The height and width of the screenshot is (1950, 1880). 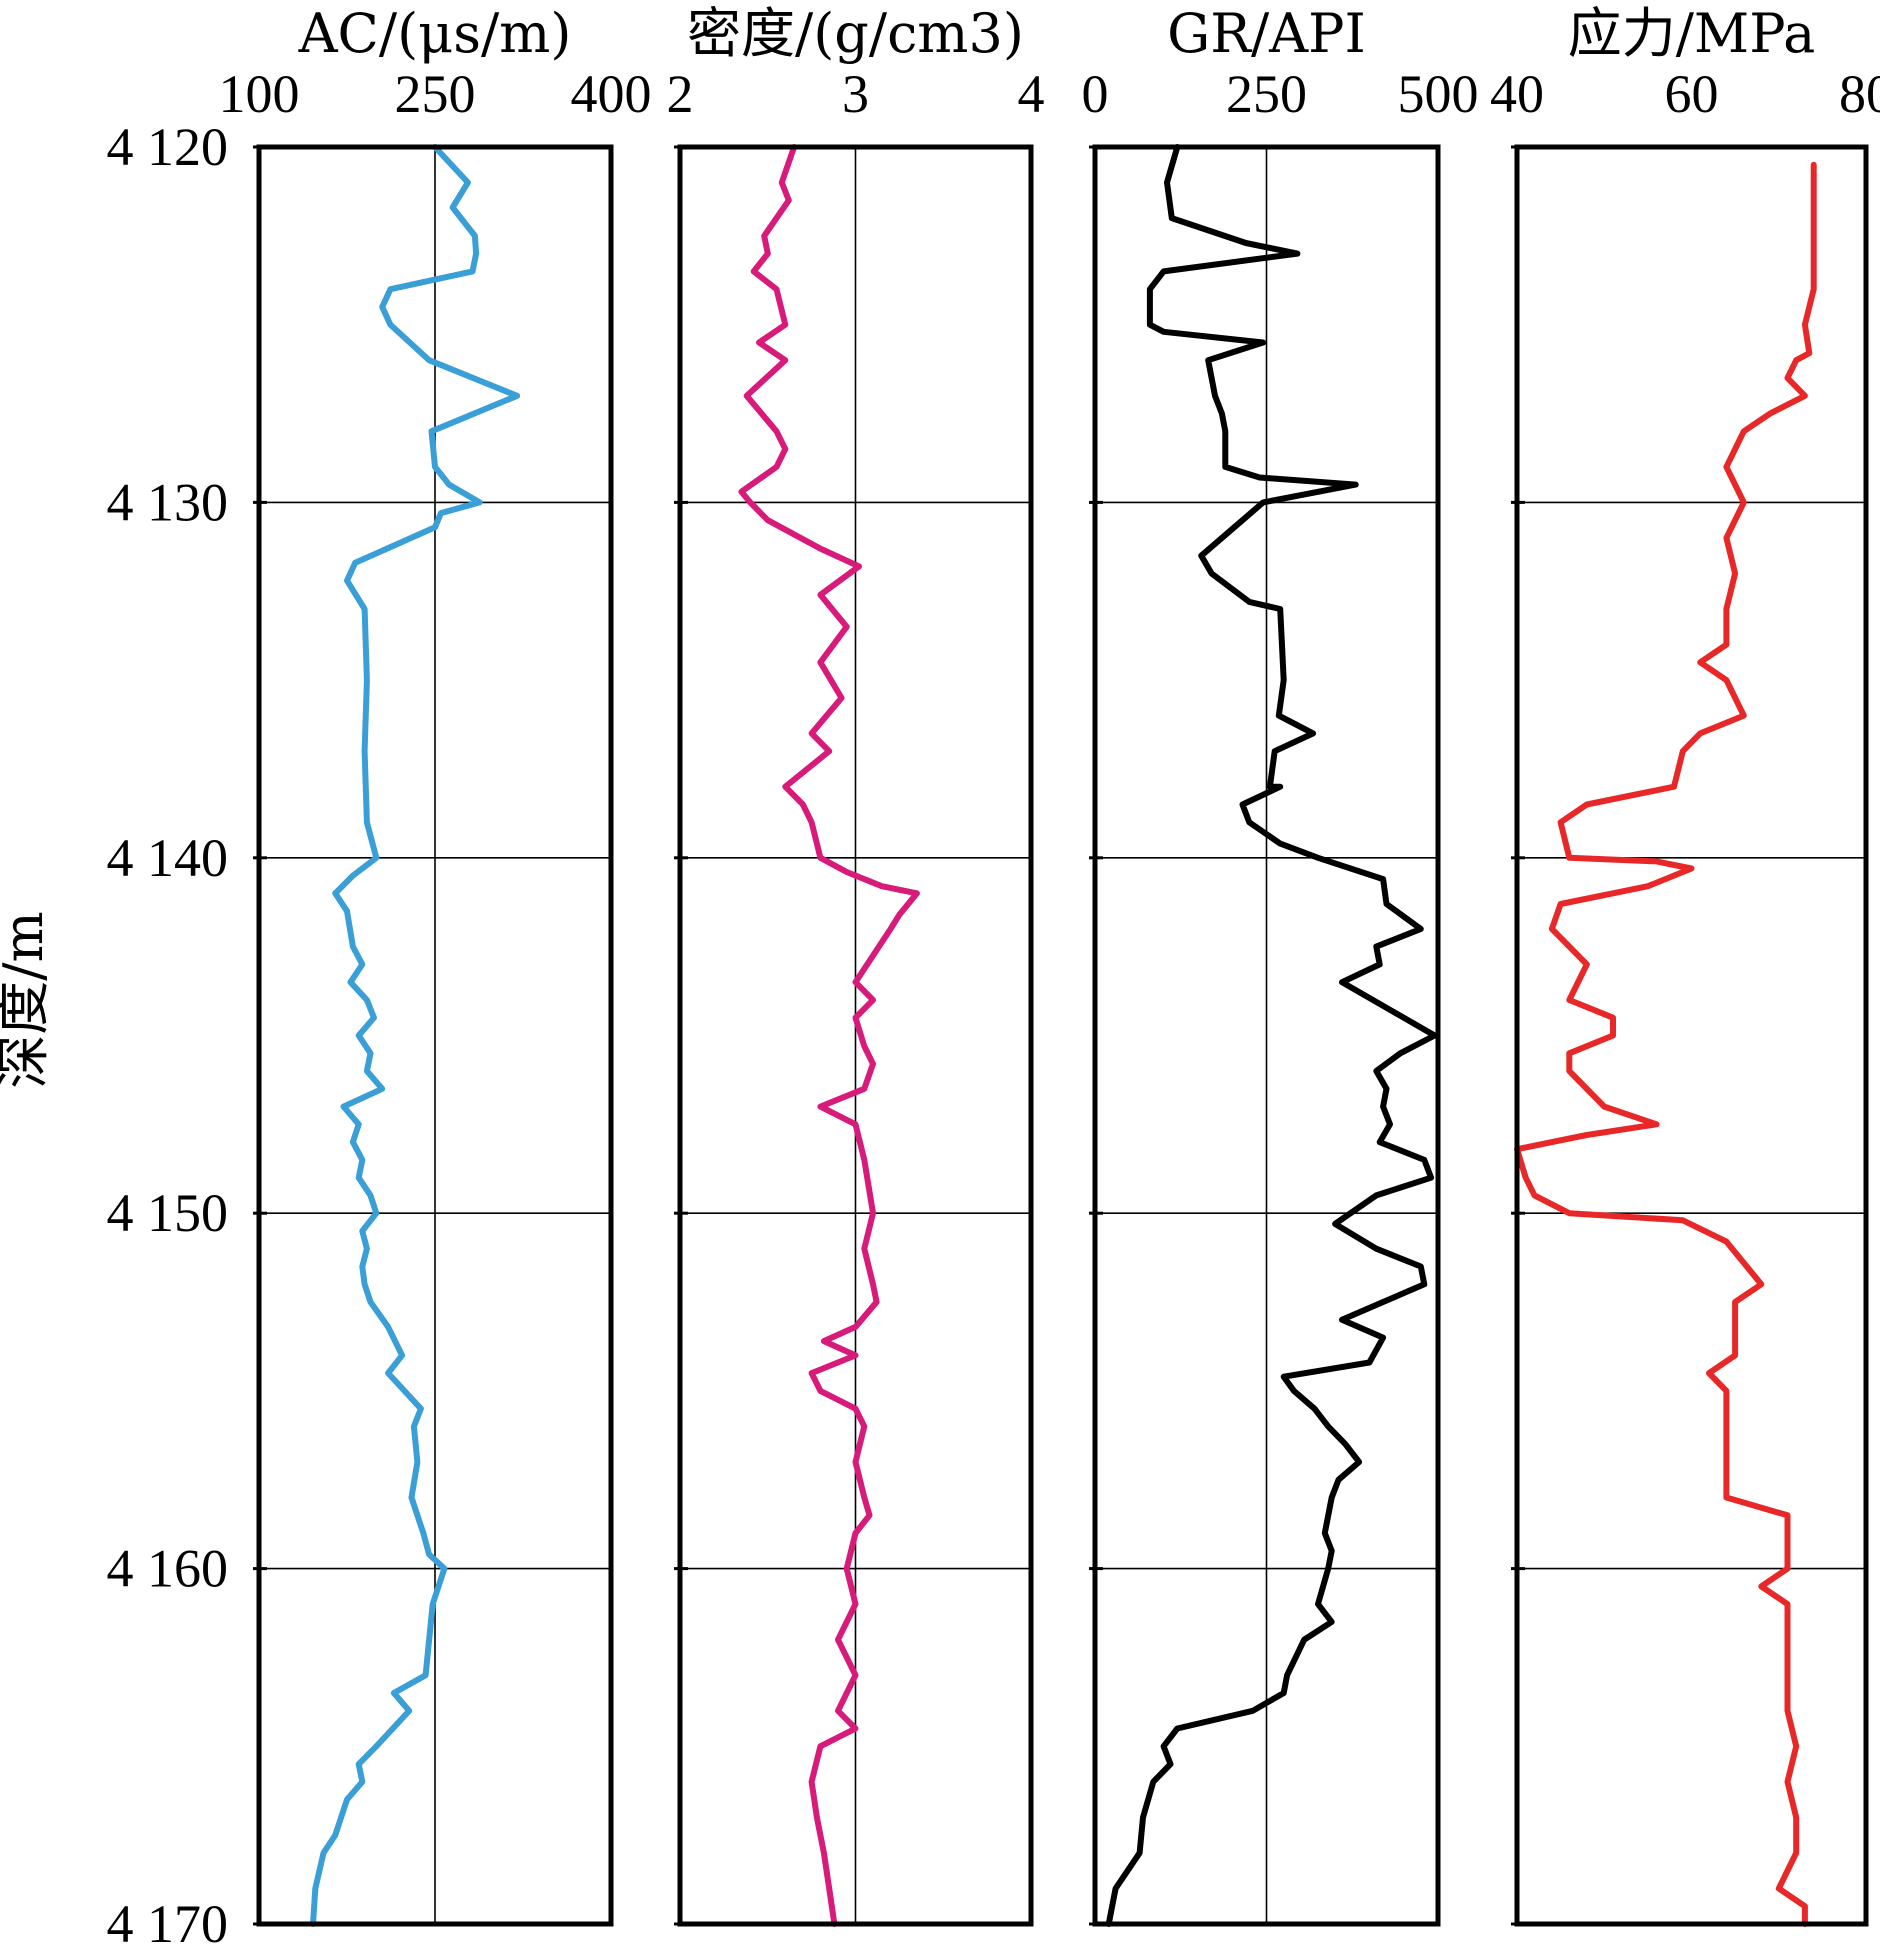 What do you see at coordinates (435, 33) in the screenshot?
I see `track-title: AC/(μs/m)` at bounding box center [435, 33].